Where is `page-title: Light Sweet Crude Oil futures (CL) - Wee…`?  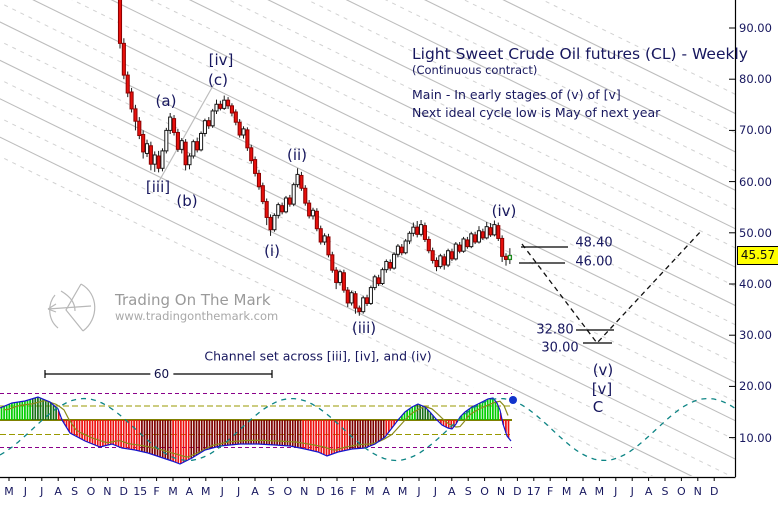 page-title: Light Sweet Crude Oil futures (CL) - Wee… is located at coordinates (580, 54).